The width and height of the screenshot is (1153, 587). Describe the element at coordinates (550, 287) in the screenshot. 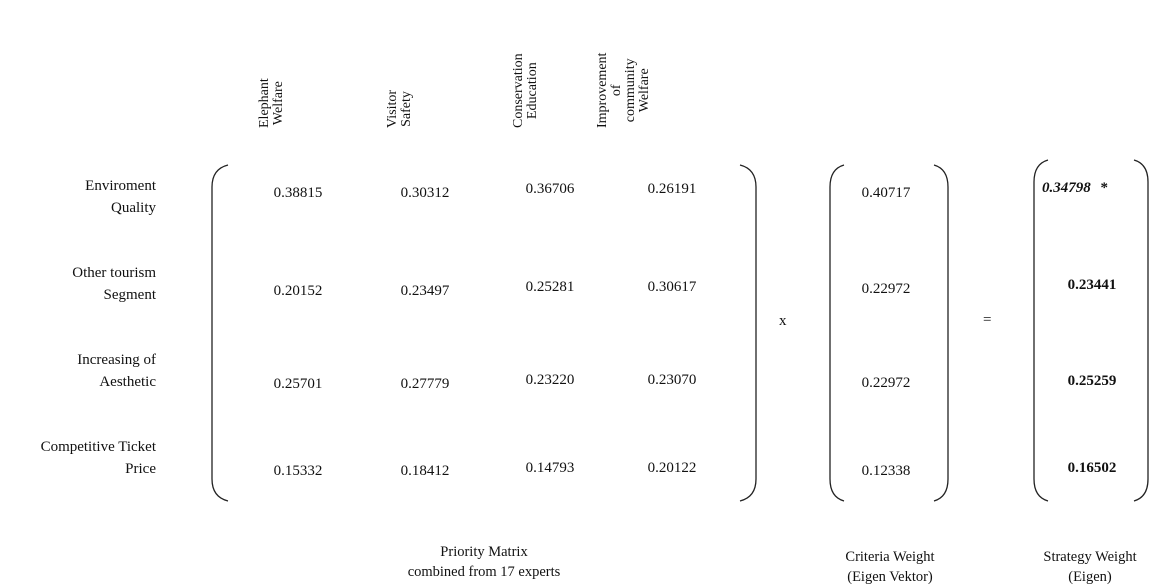

I see `matrix-cell: 0.25281` at that location.